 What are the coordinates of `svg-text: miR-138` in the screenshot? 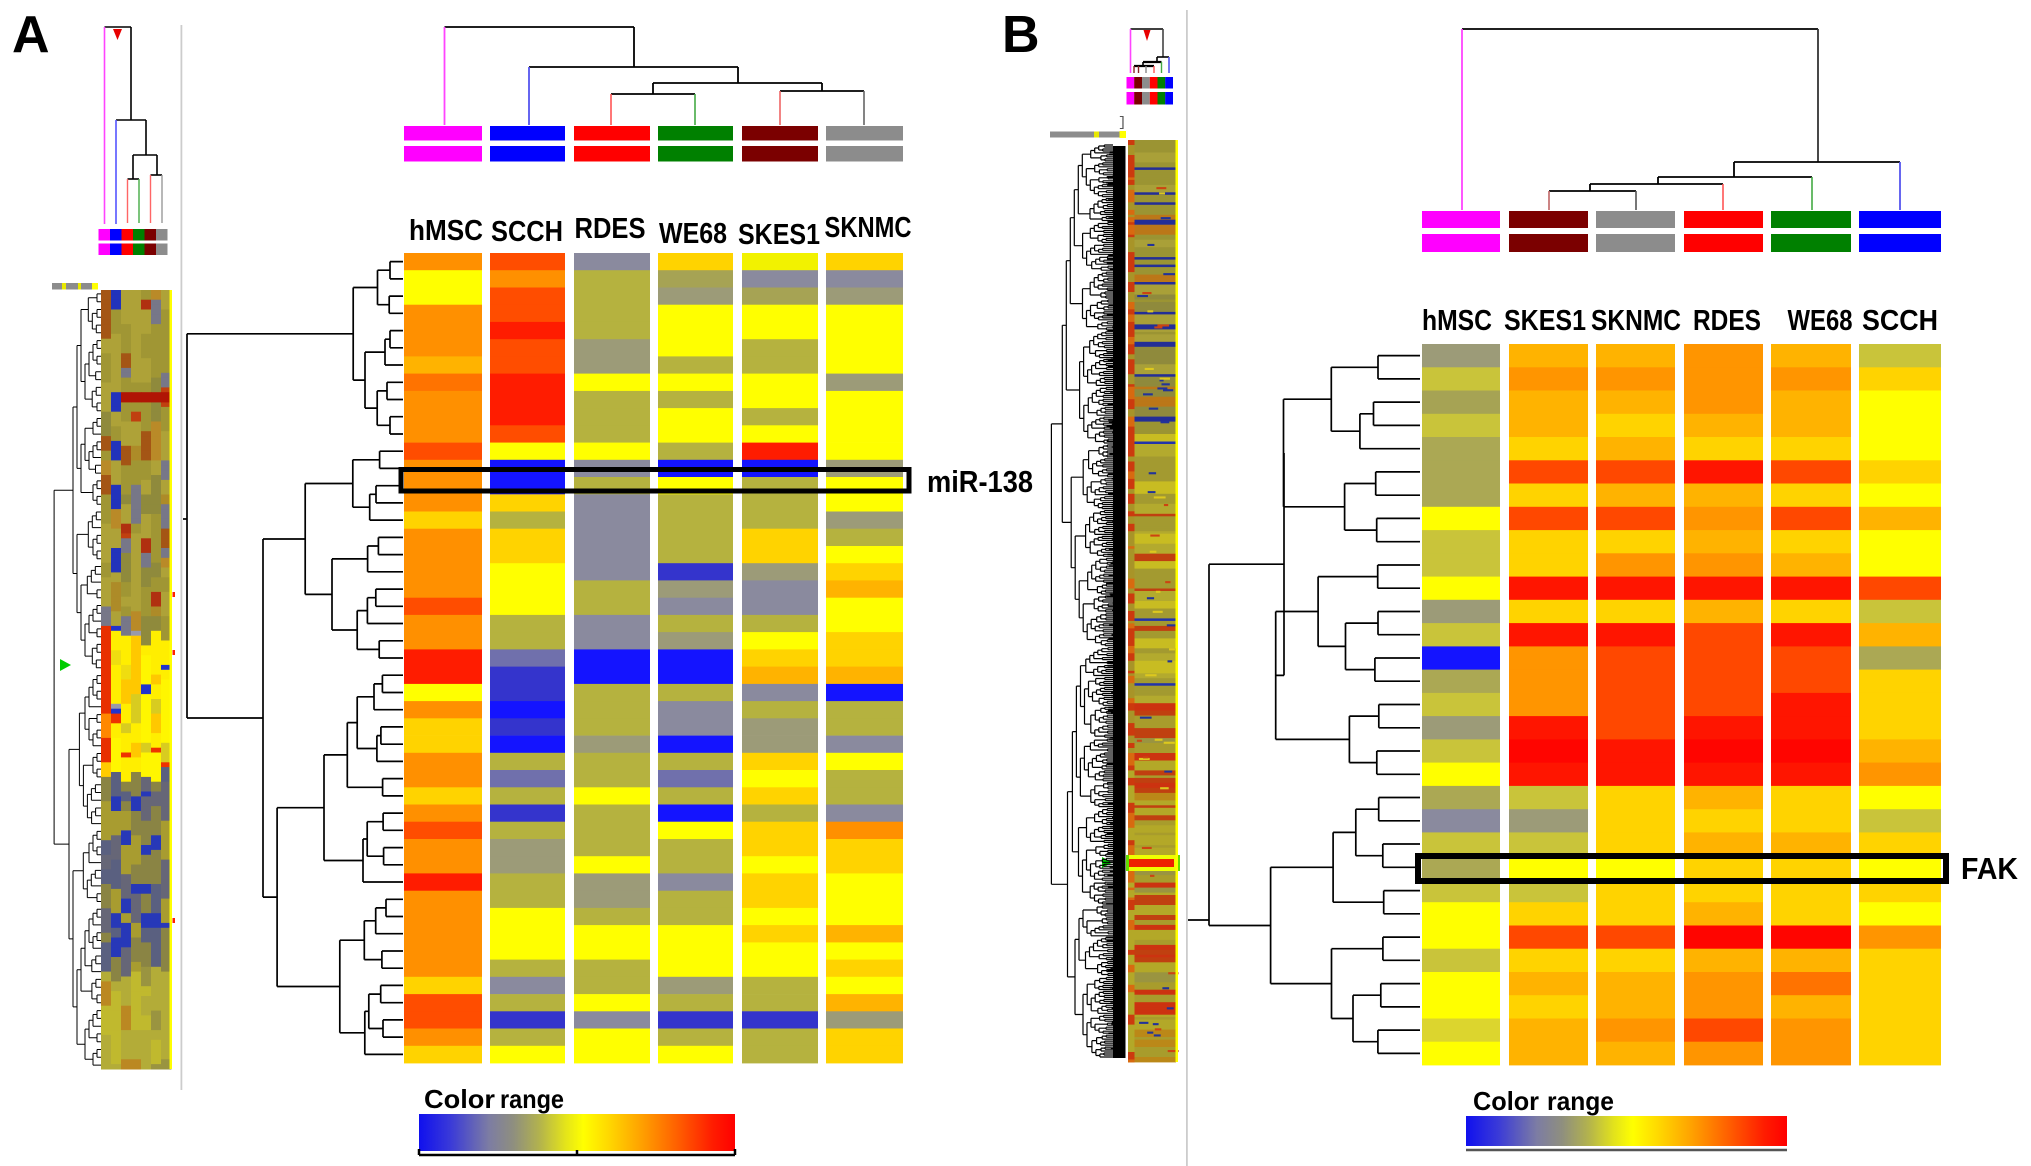 It's located at (980, 481).